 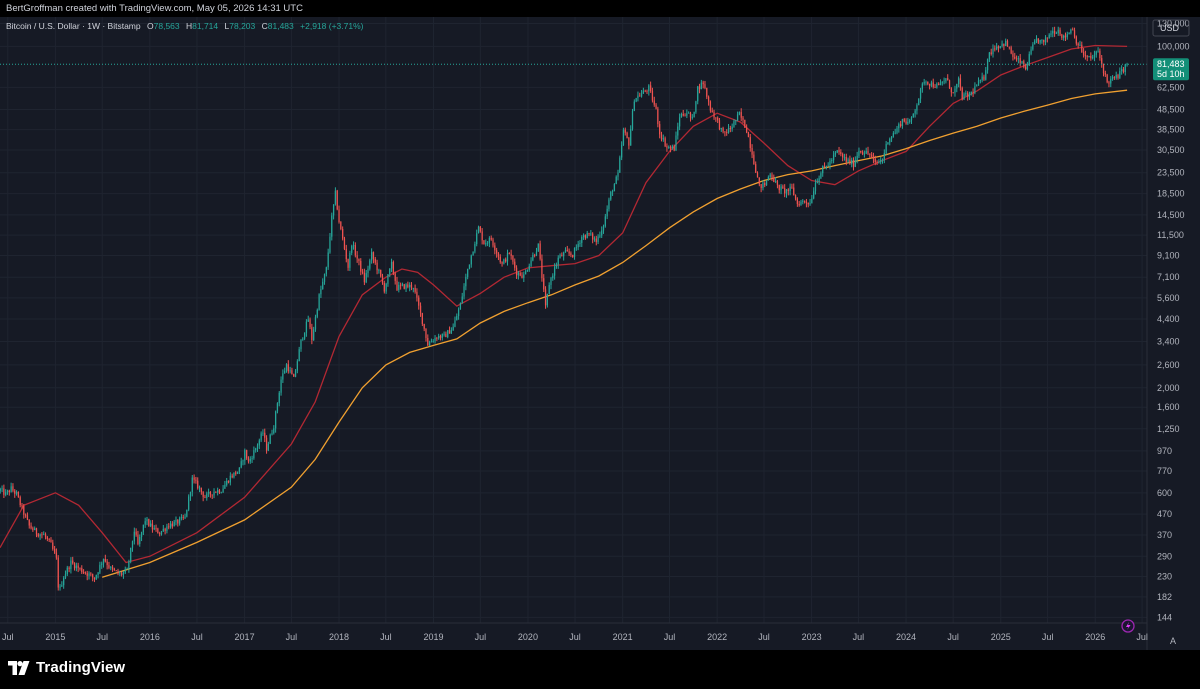 I want to click on price-tick-label: 600, so click(x=1164, y=493).